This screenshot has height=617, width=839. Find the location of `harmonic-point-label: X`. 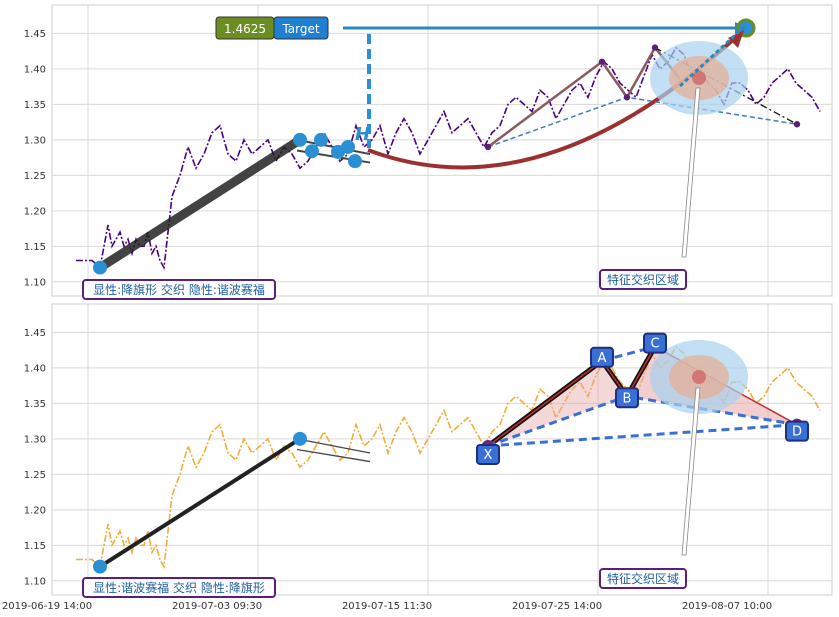

harmonic-point-label: X is located at coordinates (488, 455).